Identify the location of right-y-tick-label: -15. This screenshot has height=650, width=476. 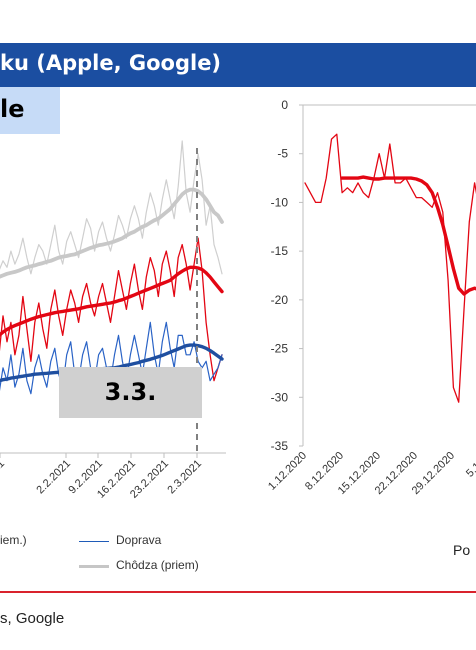
(280, 251).